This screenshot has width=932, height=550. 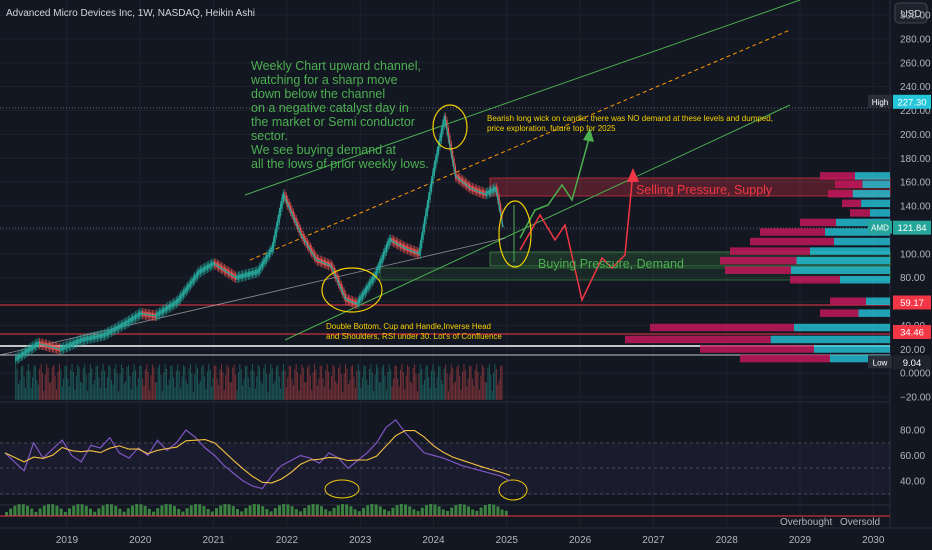 I want to click on time-tick-label: 2026, so click(x=580, y=540).